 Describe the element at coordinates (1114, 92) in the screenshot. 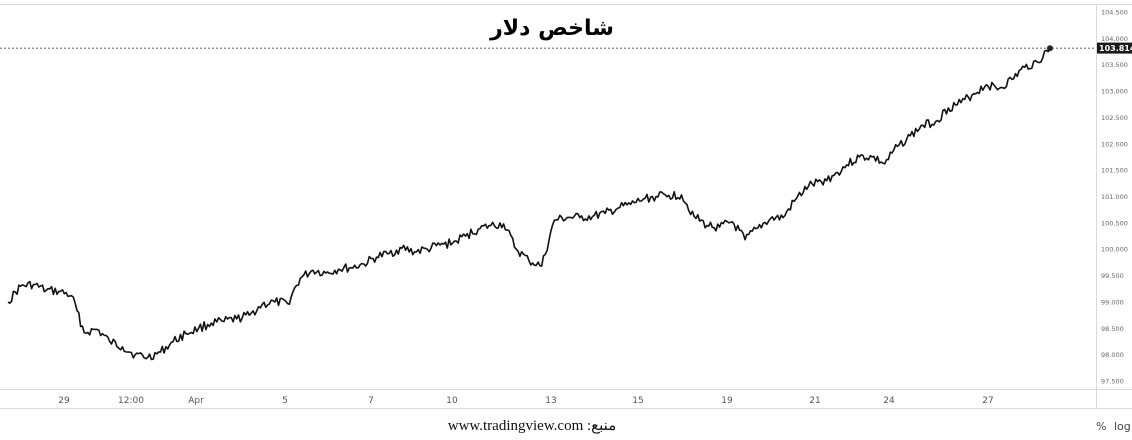

I see `y-tick-label: 103.000` at that location.